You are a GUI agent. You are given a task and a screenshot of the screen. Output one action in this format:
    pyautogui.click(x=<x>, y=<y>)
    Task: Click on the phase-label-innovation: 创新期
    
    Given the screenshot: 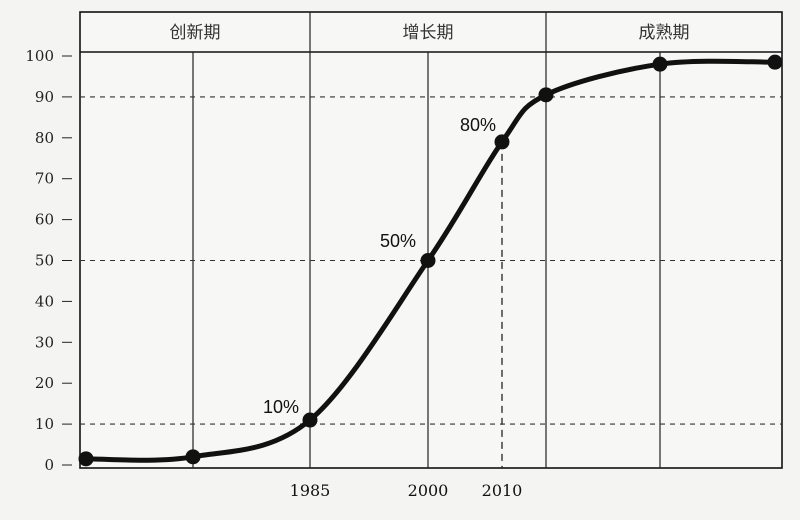 What is the action you would take?
    pyautogui.click(x=195, y=33)
    